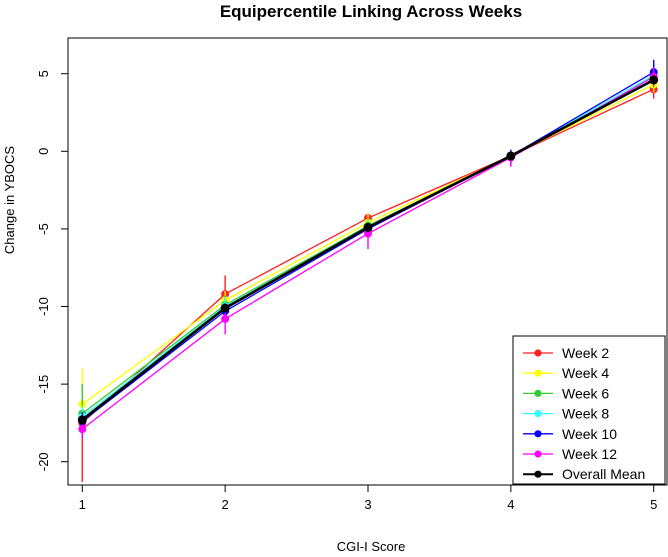 This screenshot has width=668, height=557. I want to click on y-tick-label: -20, so click(43, 461).